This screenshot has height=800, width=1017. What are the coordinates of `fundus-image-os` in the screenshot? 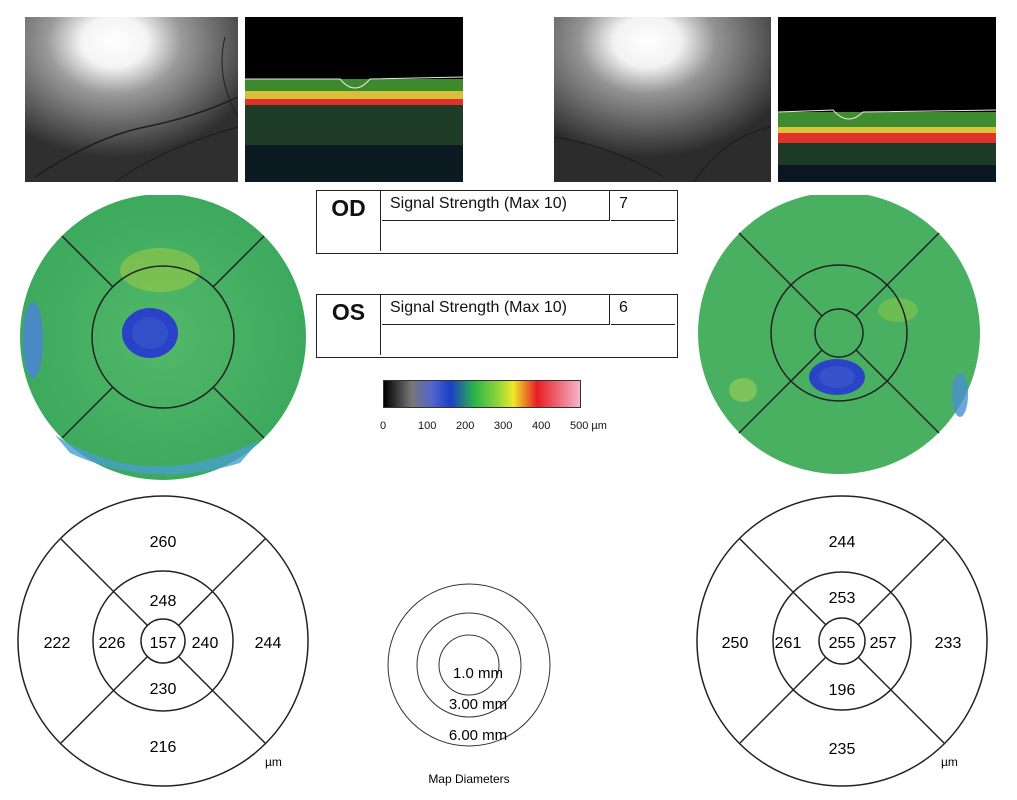 It's located at (662, 99).